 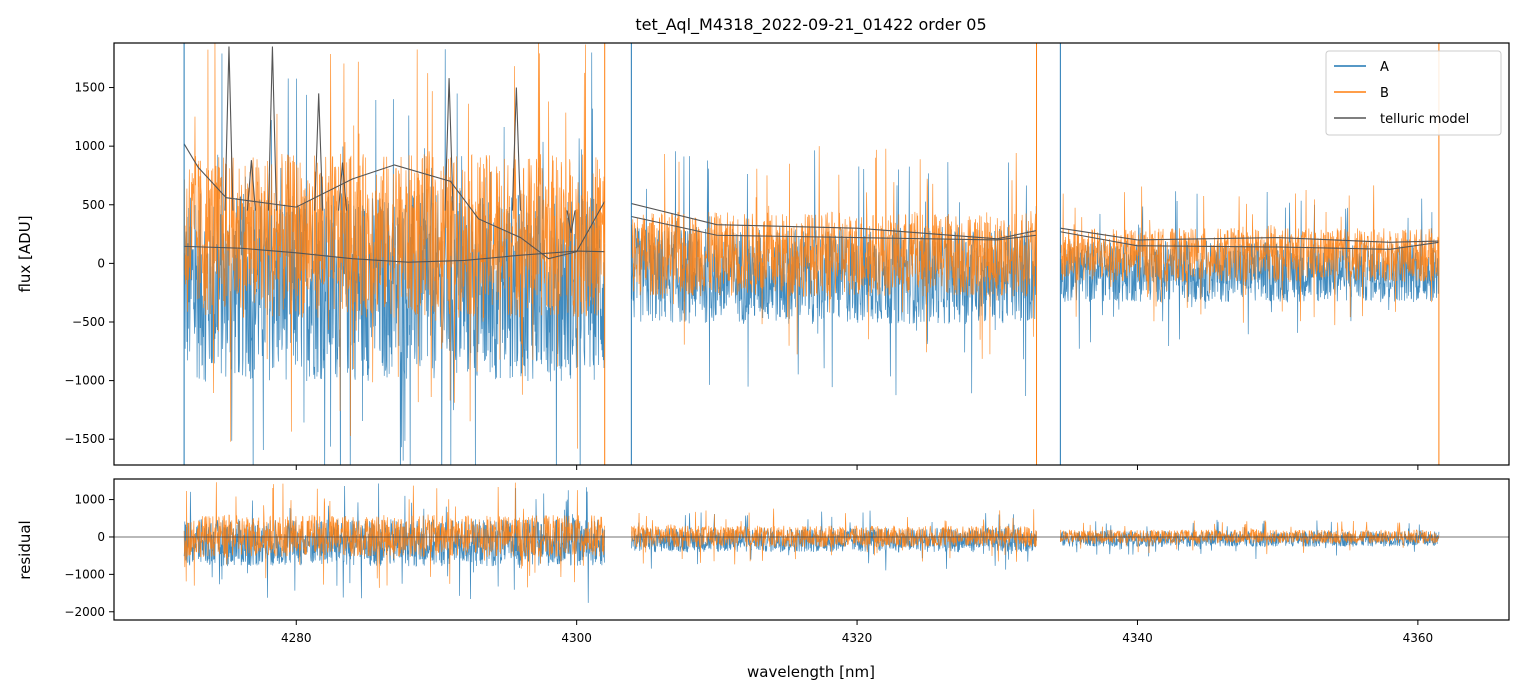 What do you see at coordinates (89, 556) in the screenshot?
I see `bottom-y-axis: −2000 −1000 0 1000` at bounding box center [89, 556].